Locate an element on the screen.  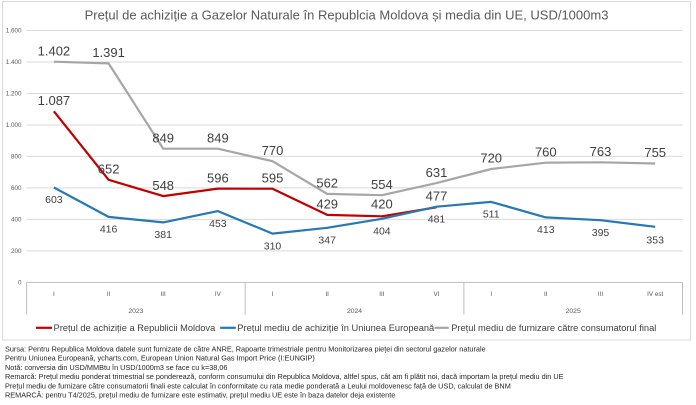
svg-text: 395 is located at coordinates (601, 233).